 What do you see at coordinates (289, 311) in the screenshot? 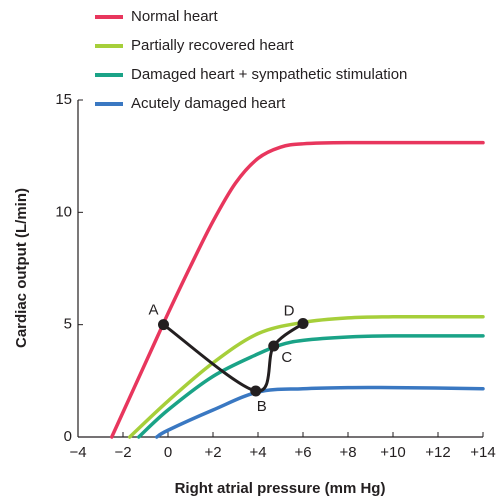
I see `point-label: D` at bounding box center [289, 311].